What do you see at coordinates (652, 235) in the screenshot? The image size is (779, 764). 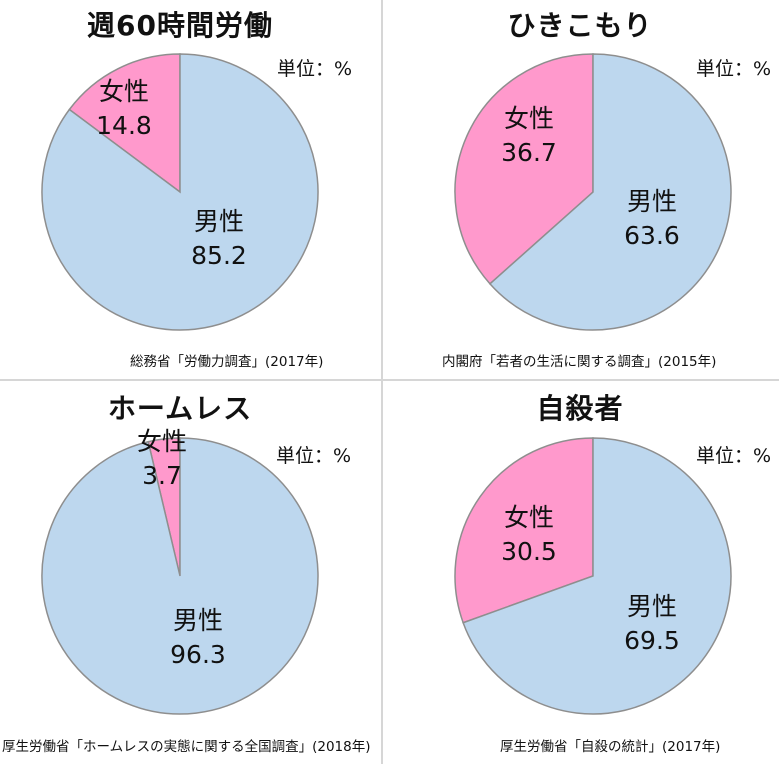 I see `slice-value-male: 63.6` at bounding box center [652, 235].